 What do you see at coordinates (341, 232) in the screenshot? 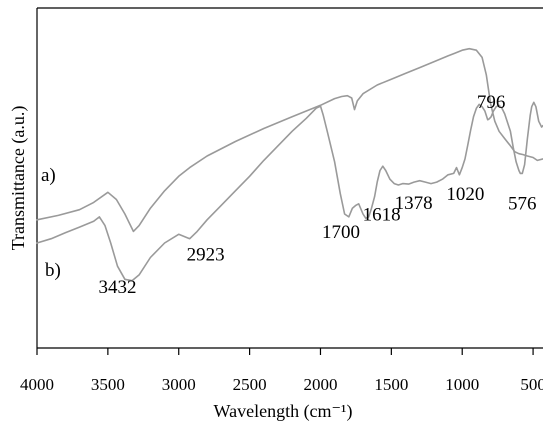
I see `peak-label-1700: 1700` at bounding box center [341, 232].